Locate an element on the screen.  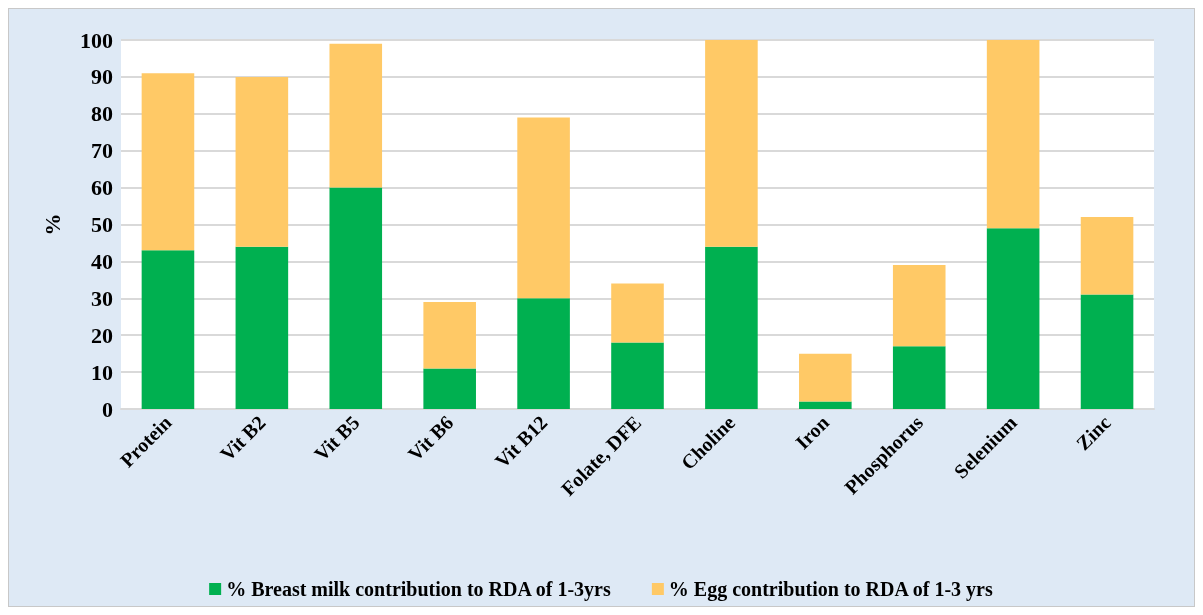
y-tick-label: 100 is located at coordinates (96, 40).